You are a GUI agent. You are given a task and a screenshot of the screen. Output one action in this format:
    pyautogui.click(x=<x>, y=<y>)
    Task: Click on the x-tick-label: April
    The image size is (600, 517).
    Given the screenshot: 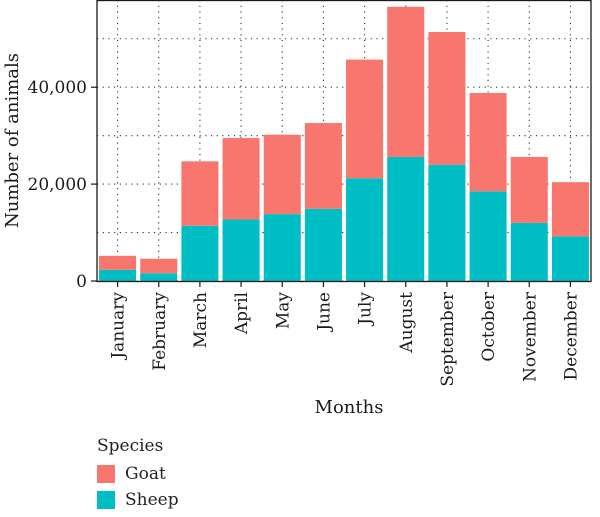 What is the action you would take?
    pyautogui.click(x=242, y=313)
    